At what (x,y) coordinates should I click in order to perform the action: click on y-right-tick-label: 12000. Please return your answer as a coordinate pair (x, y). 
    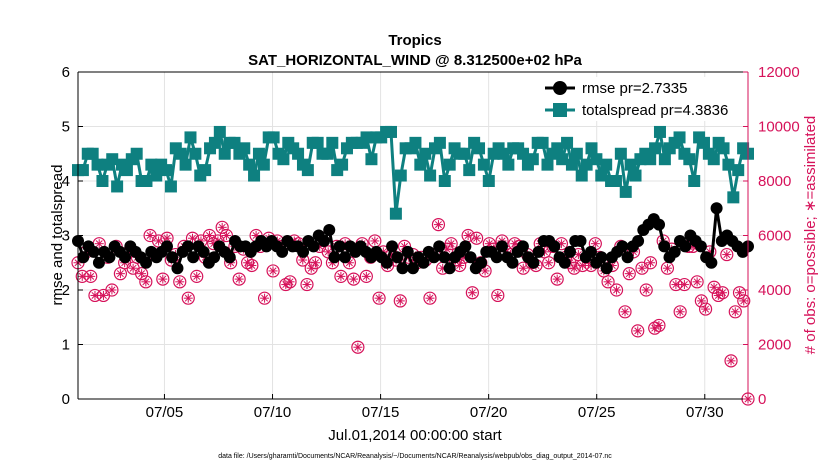
    Looking at the image, I should click on (779, 72).